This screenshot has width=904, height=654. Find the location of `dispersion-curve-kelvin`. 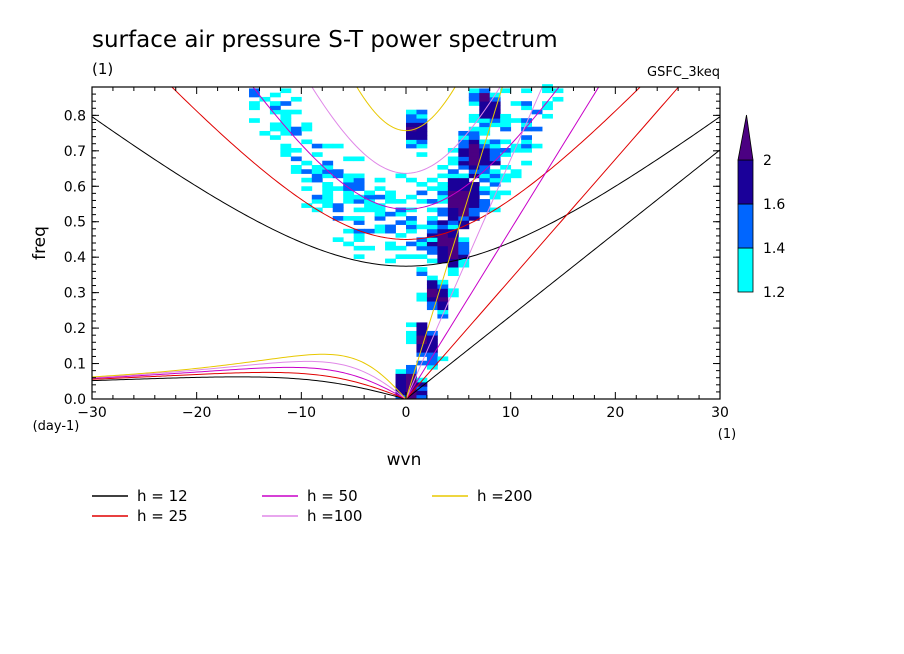

dispersion-curve-kelvin is located at coordinates (474, 243).